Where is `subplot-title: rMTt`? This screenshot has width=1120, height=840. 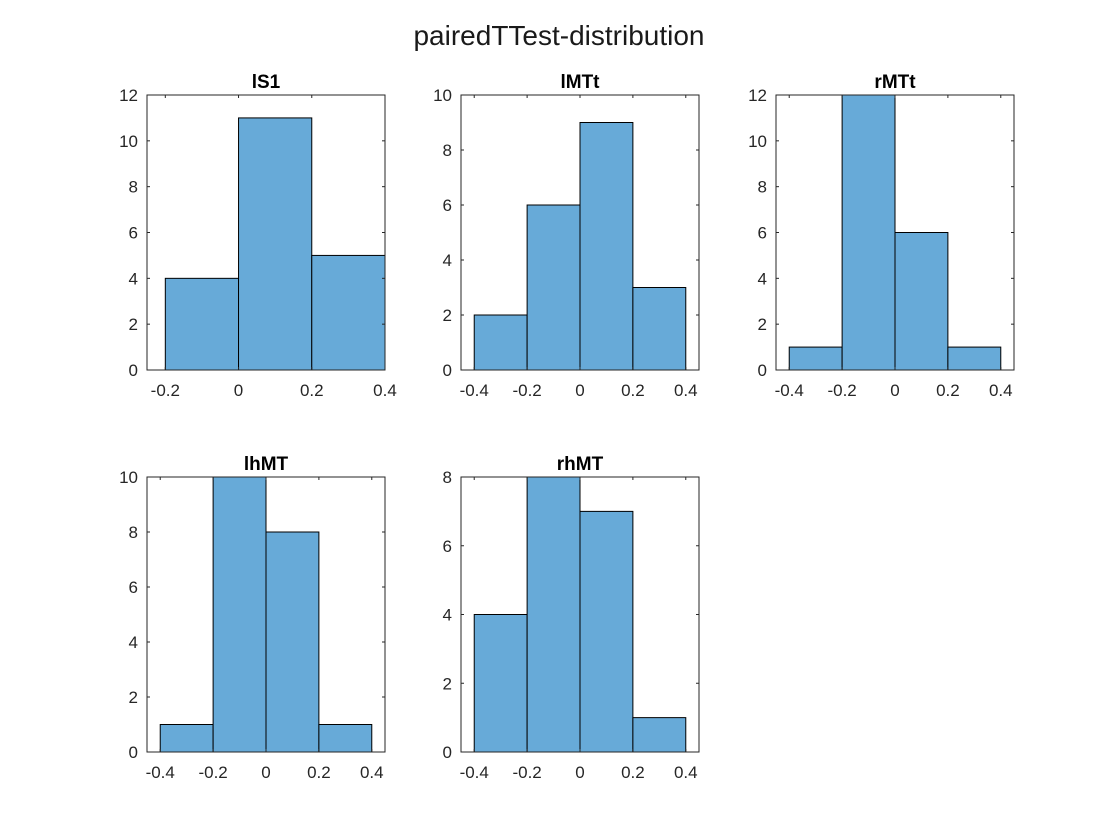 subplot-title: rMTt is located at coordinates (895, 82).